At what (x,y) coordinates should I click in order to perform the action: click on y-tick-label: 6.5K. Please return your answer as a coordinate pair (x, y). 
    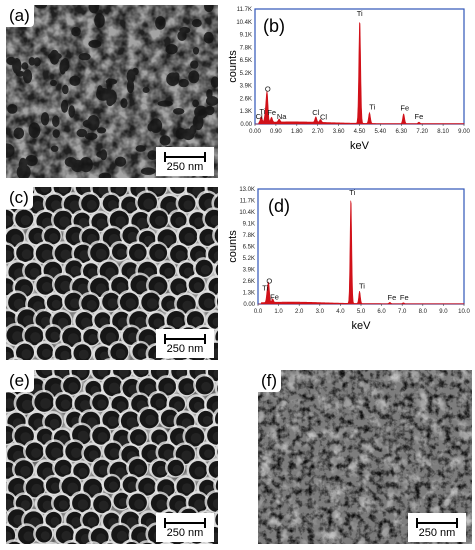
    Looking at the image, I should click on (246, 61).